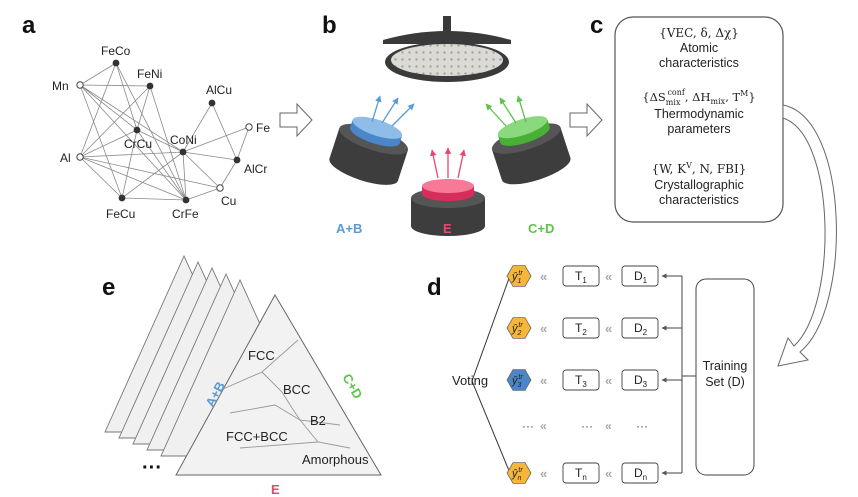  I want to click on tree-box-label: T1, so click(581, 277).